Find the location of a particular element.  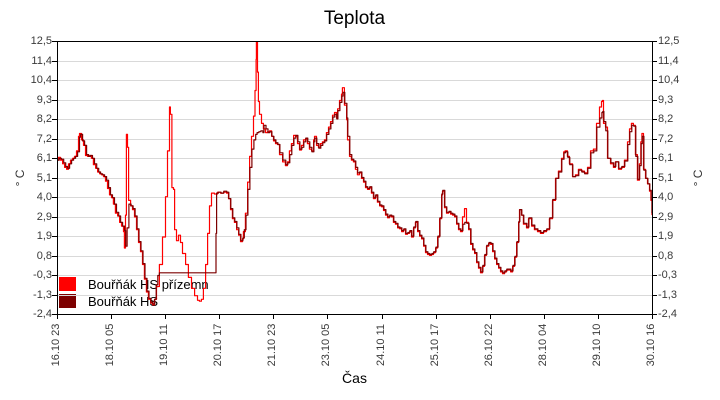

legend-item: Bouřňák HS is located at coordinates (134, 301).